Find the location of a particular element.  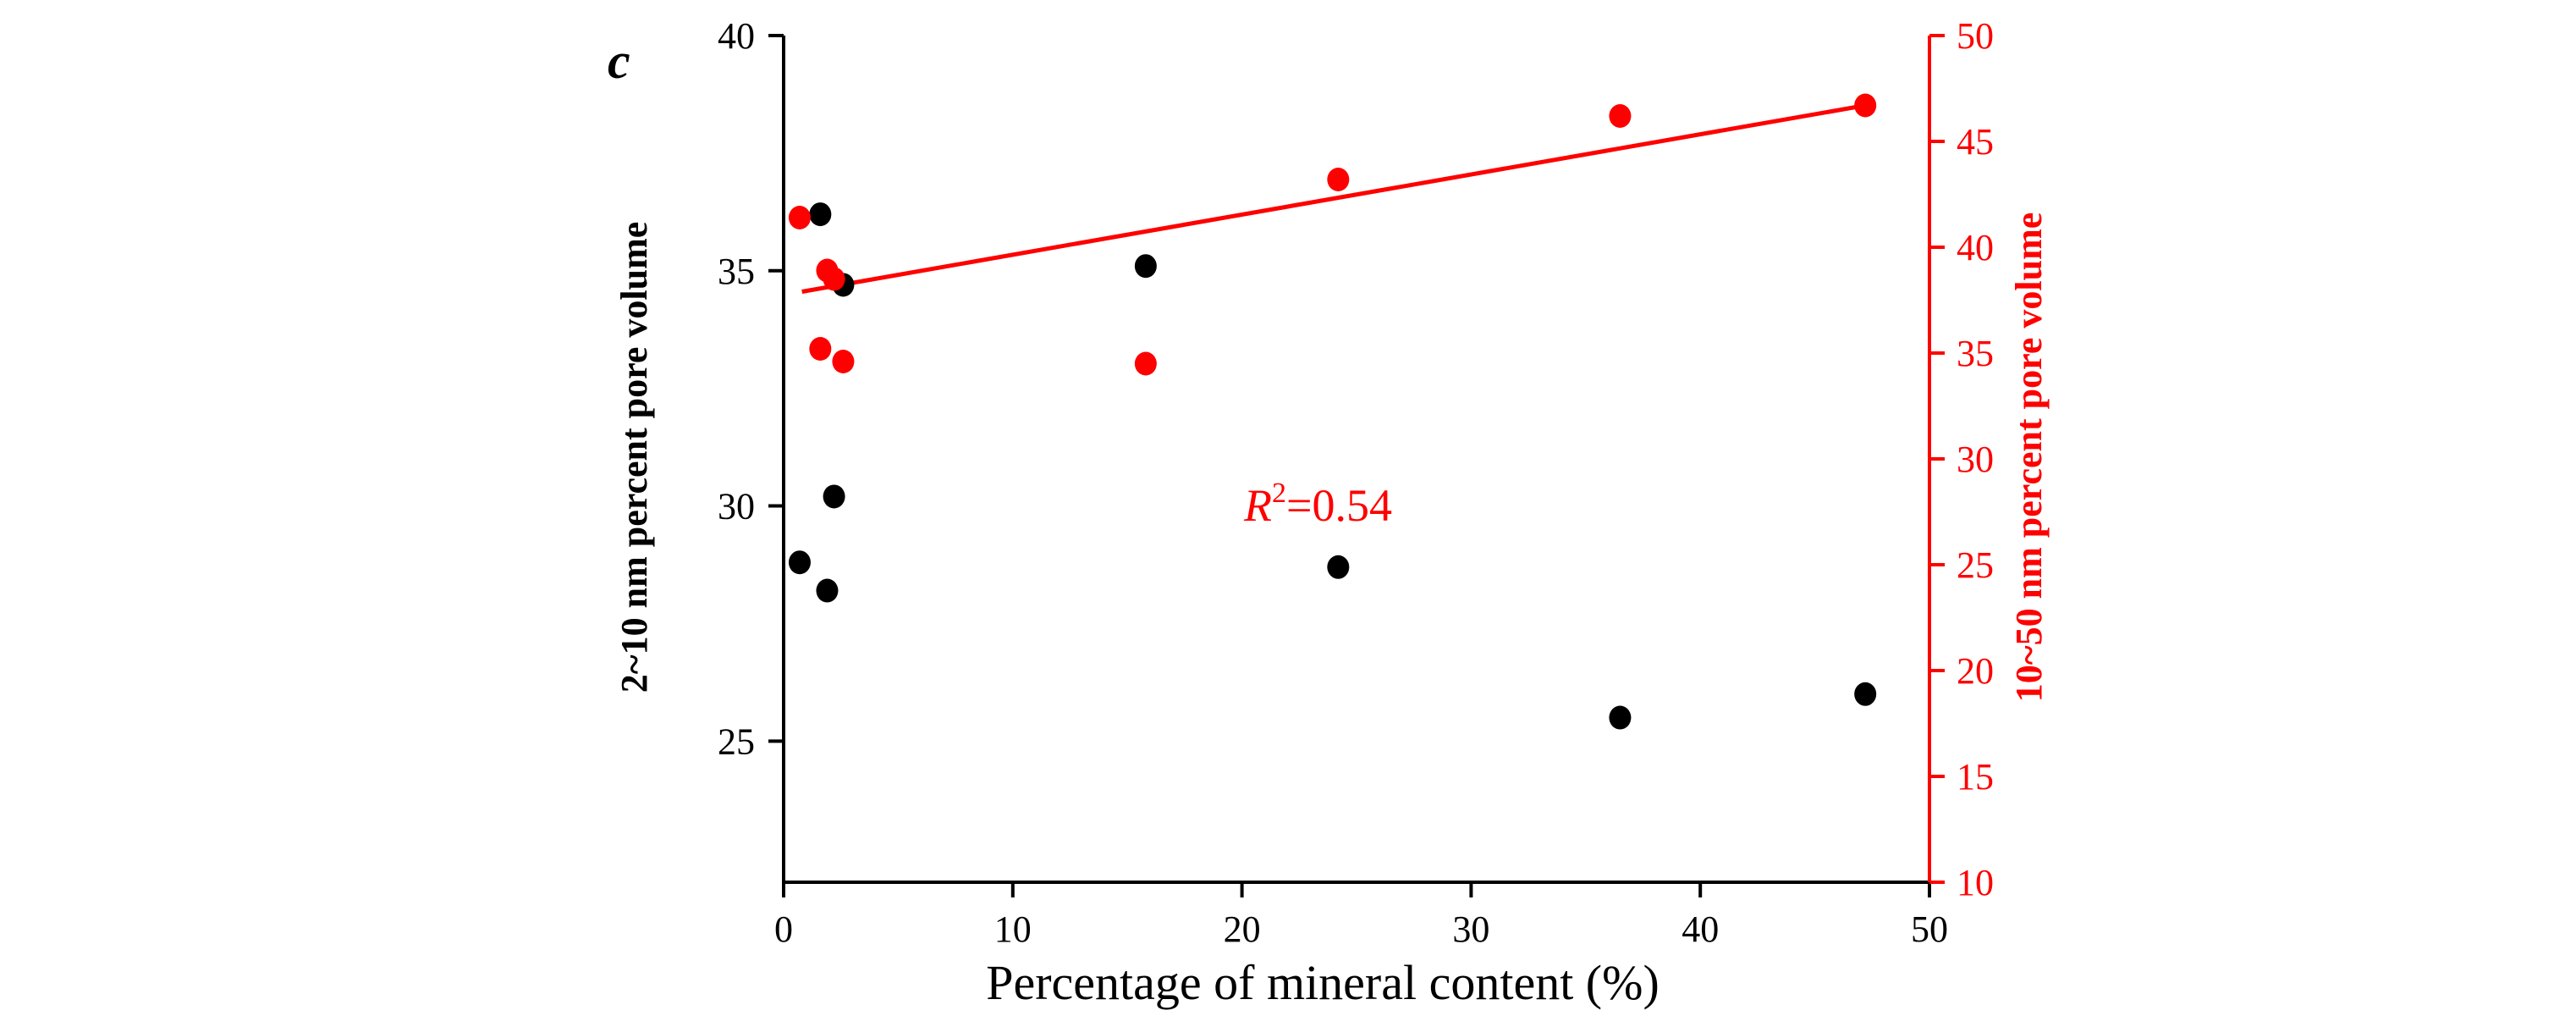

r-symbol: R is located at coordinates (1257, 505).